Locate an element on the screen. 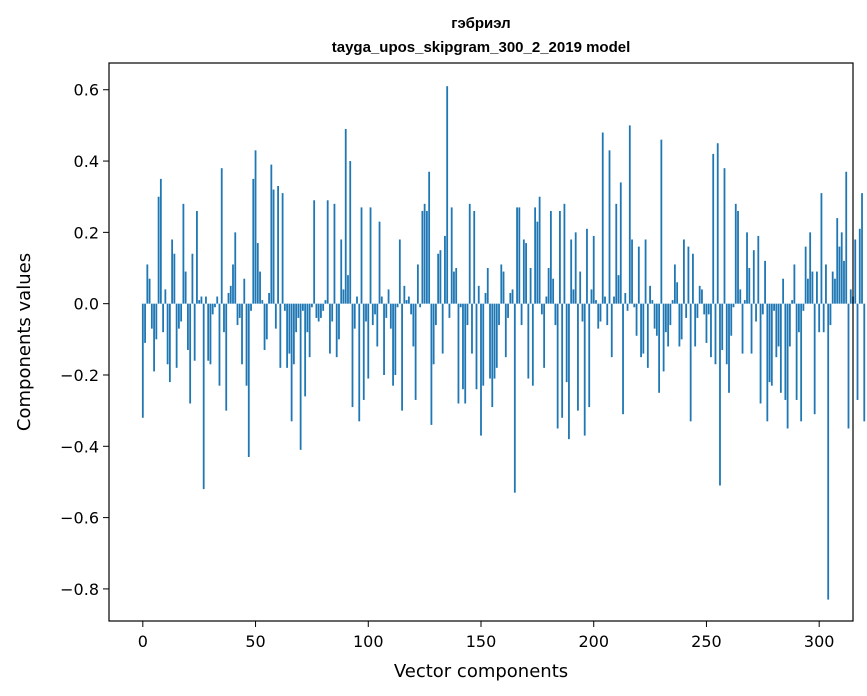 This screenshot has height=696, width=867. y-tick-label: −0.6 is located at coordinates (79, 518).